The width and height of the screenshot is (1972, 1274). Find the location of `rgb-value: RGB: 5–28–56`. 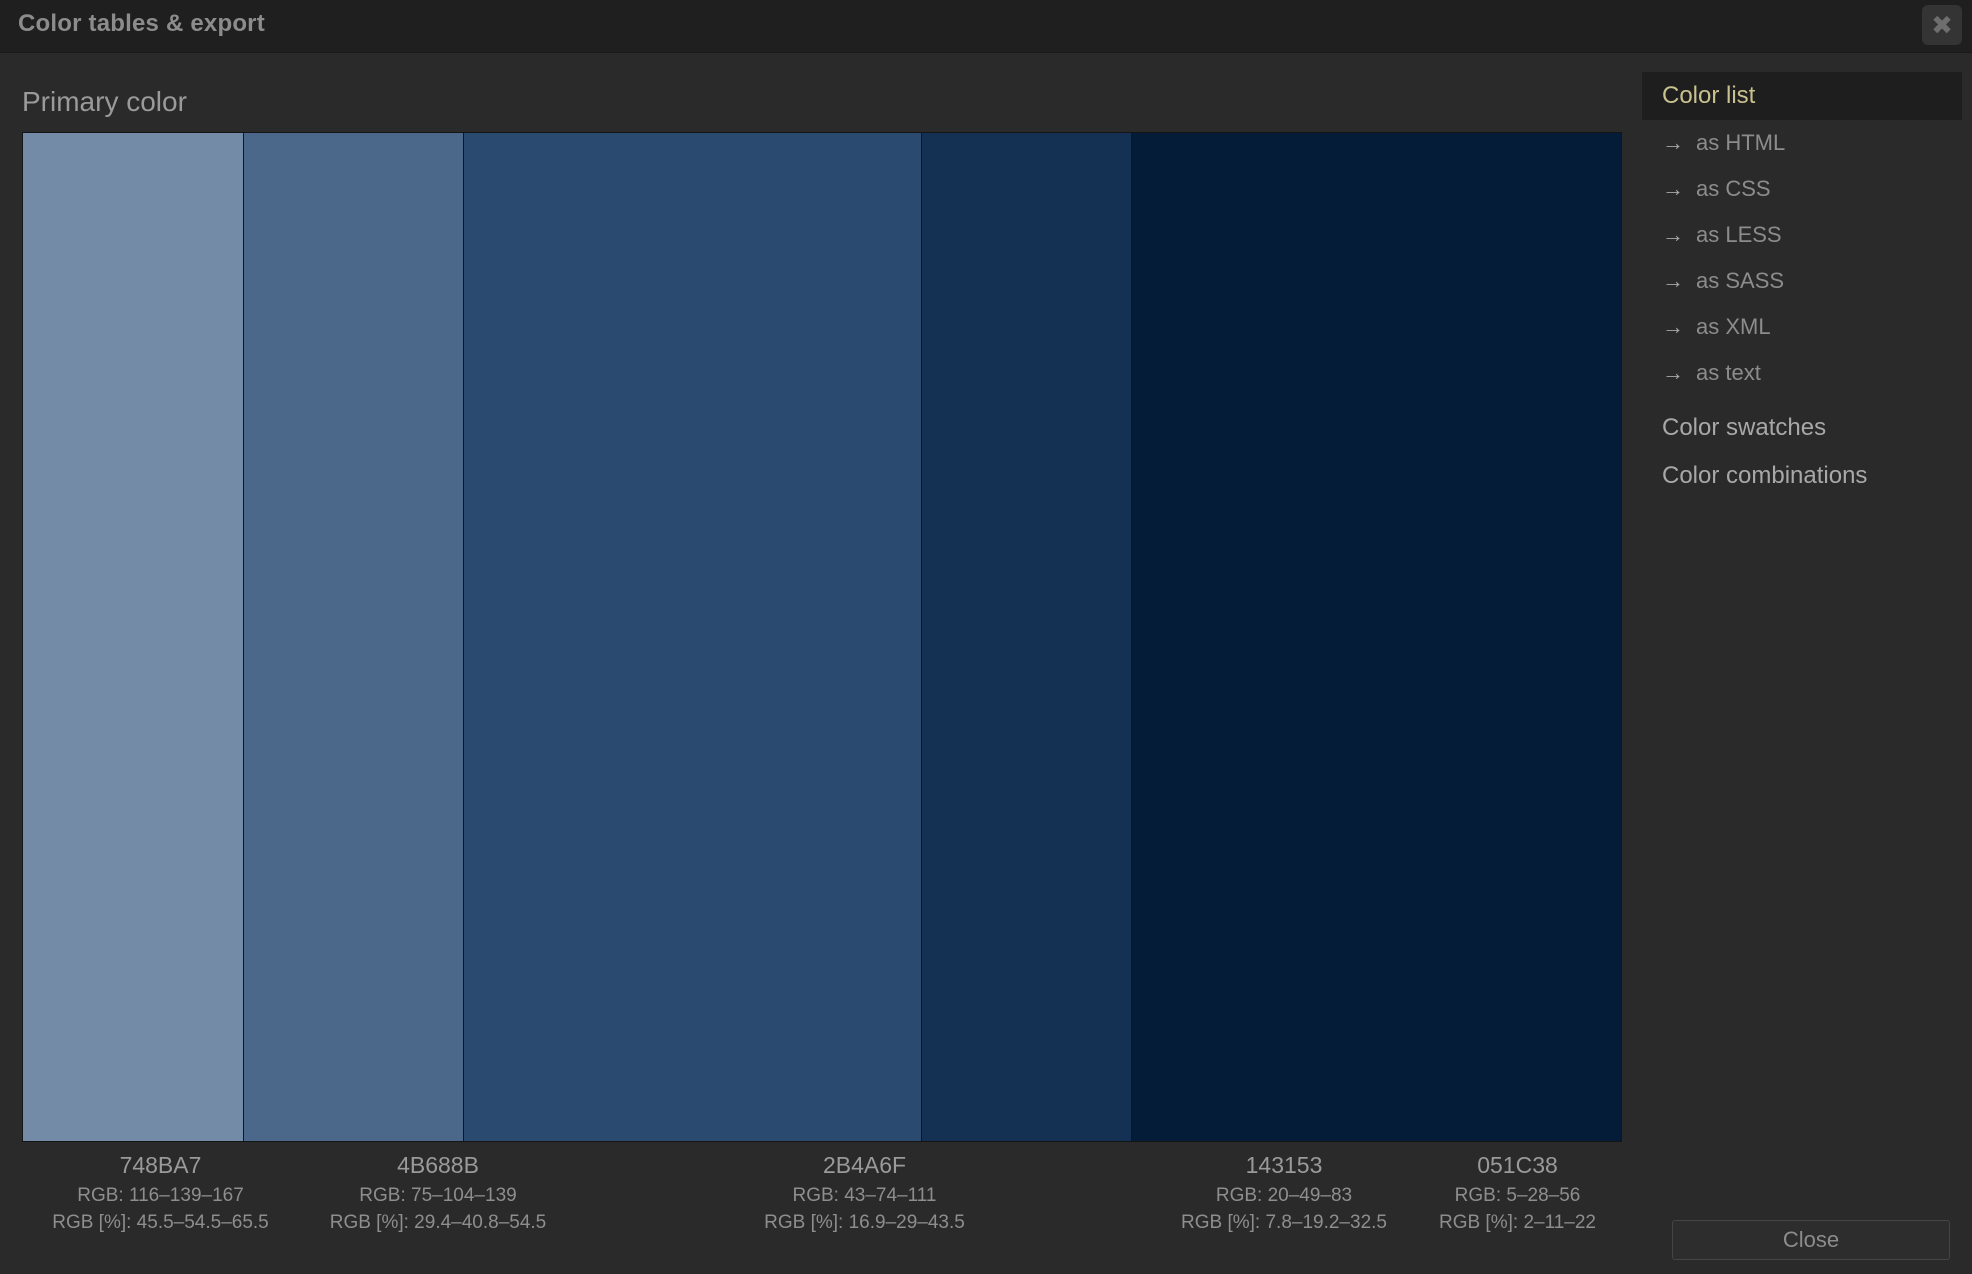

rgb-value: RGB: 5–28–56 is located at coordinates (1517, 1195).